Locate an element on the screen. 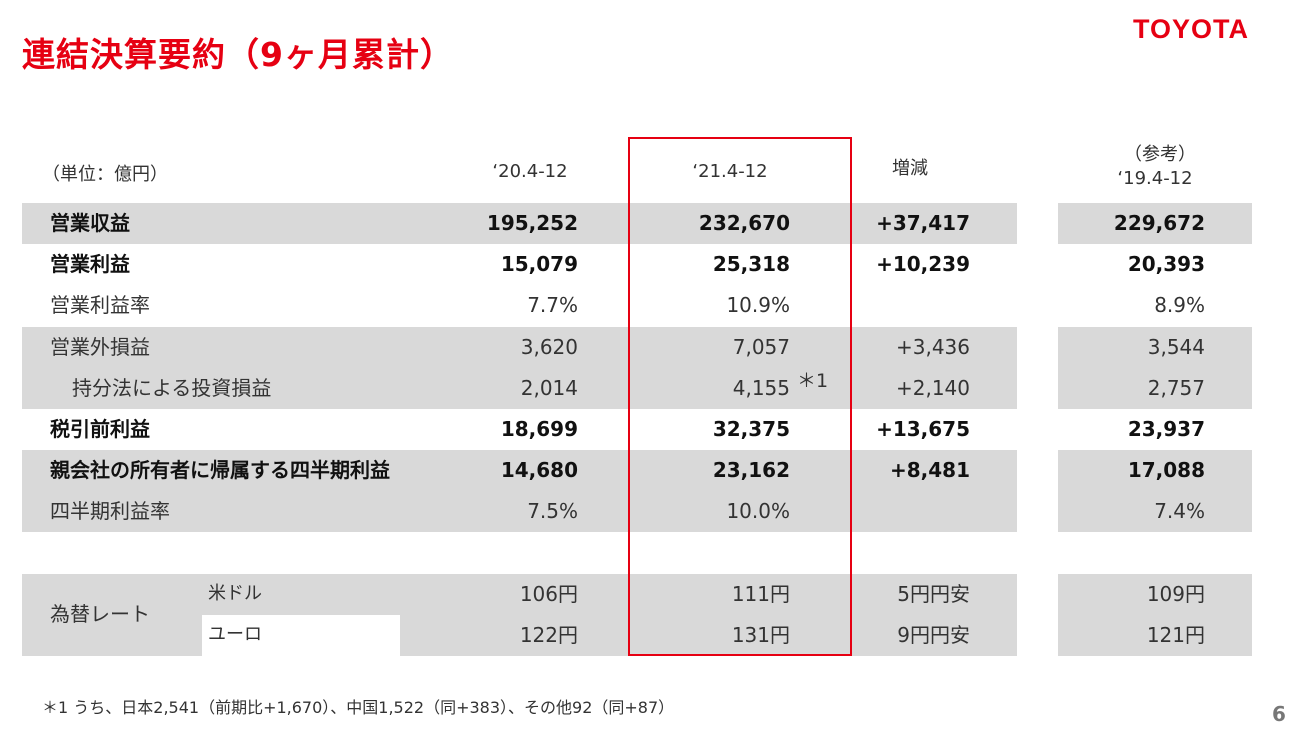 The height and width of the screenshot is (730, 1297). fx-usd-2021: 111円 is located at coordinates (760, 594).